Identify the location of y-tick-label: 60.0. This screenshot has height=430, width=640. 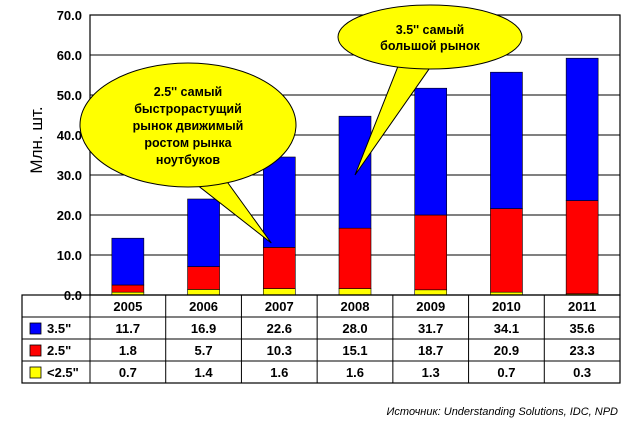
(69, 55).